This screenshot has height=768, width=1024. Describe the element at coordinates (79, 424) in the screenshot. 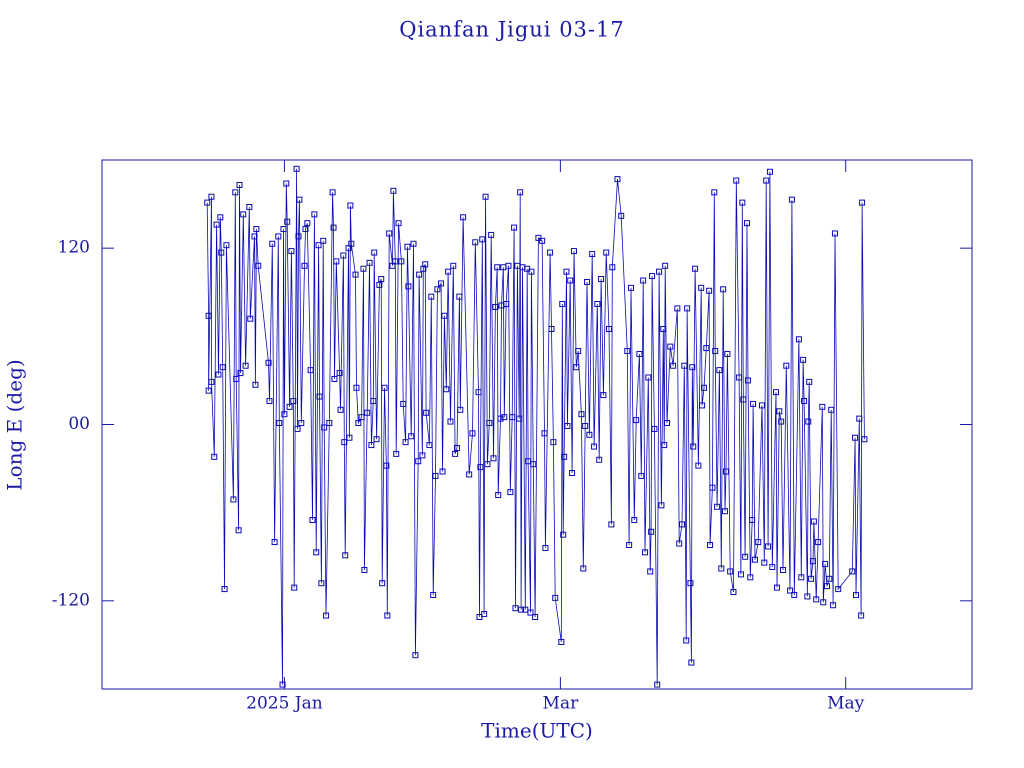

I see `y-tick-label: 00` at that location.